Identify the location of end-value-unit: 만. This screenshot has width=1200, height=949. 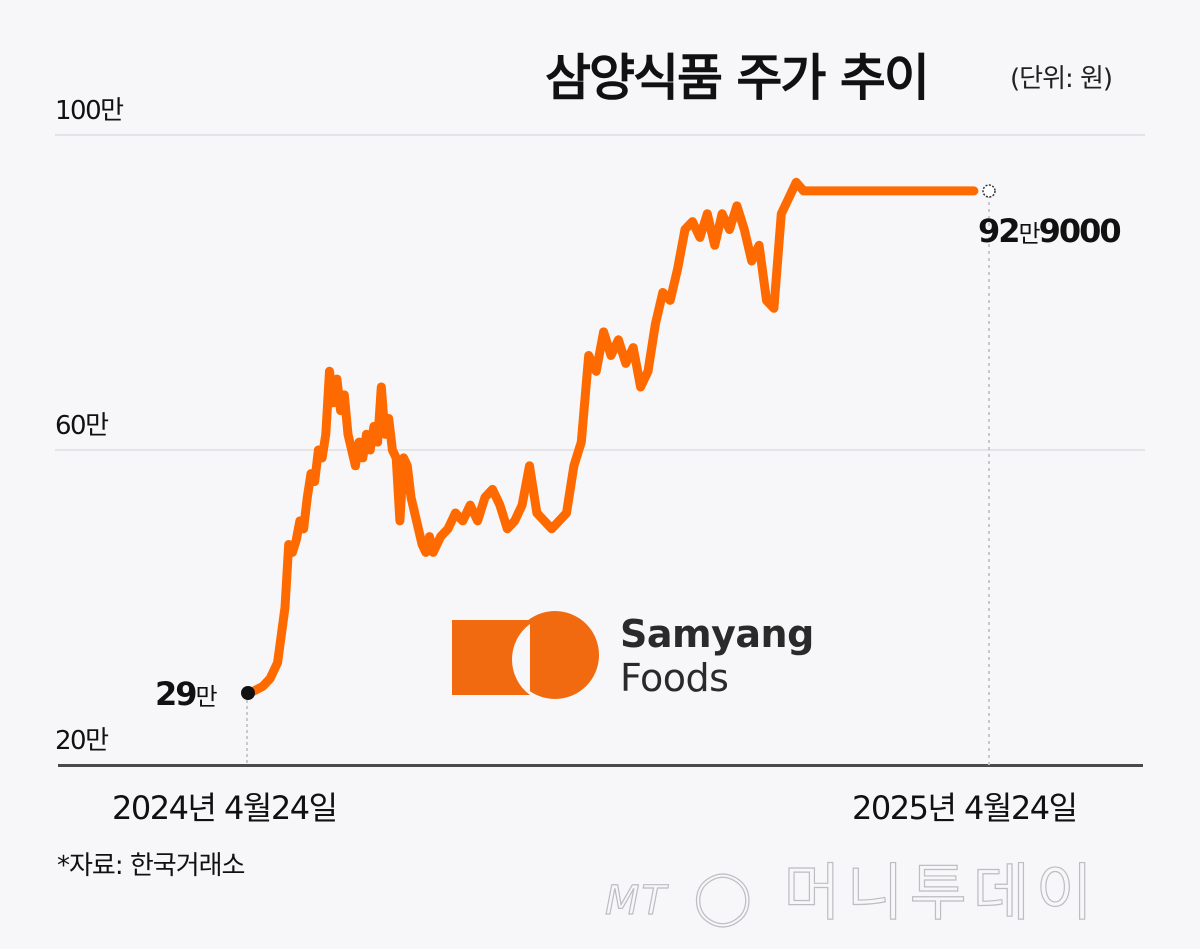
(1029, 234).